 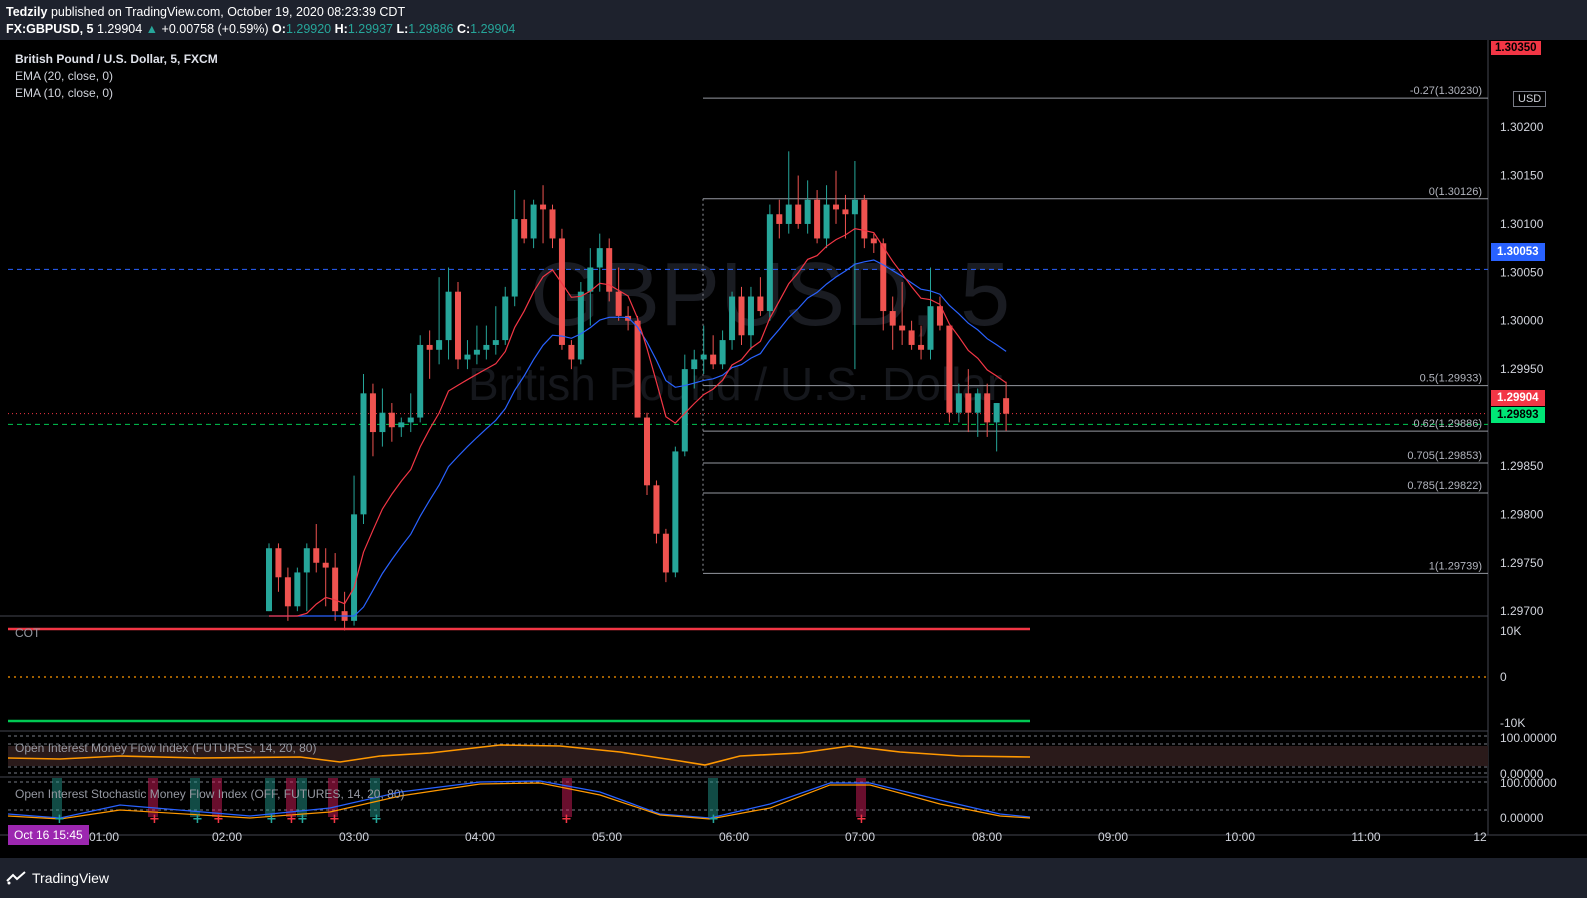 I want to click on tradingview-brand: TradingView, so click(x=71, y=878).